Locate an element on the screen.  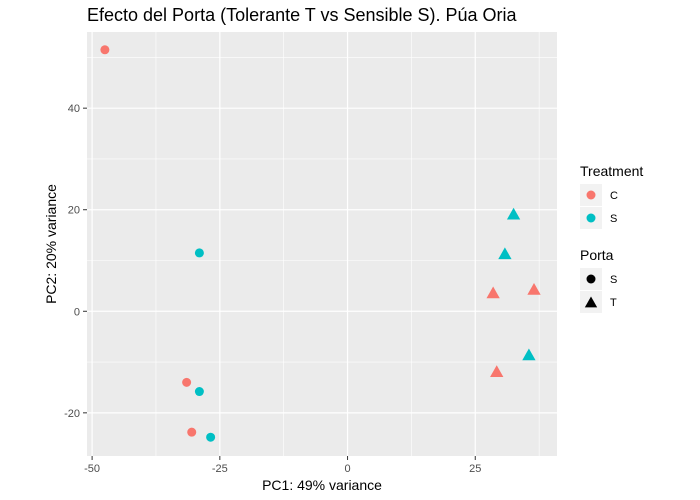
y-tick-label: 40 is located at coordinates (74, 109).